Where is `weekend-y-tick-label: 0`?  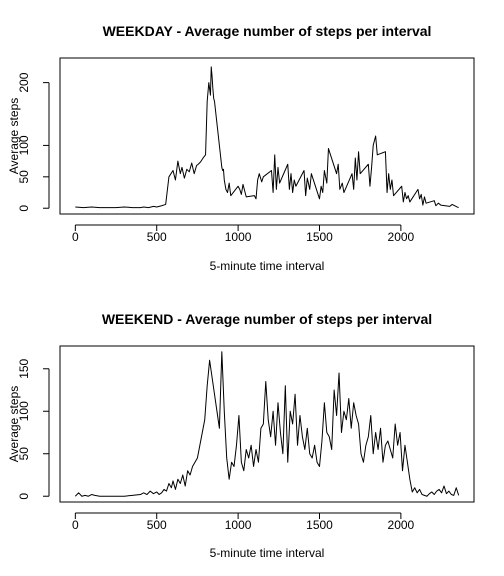 weekend-y-tick-label: 0 is located at coordinates (24, 496).